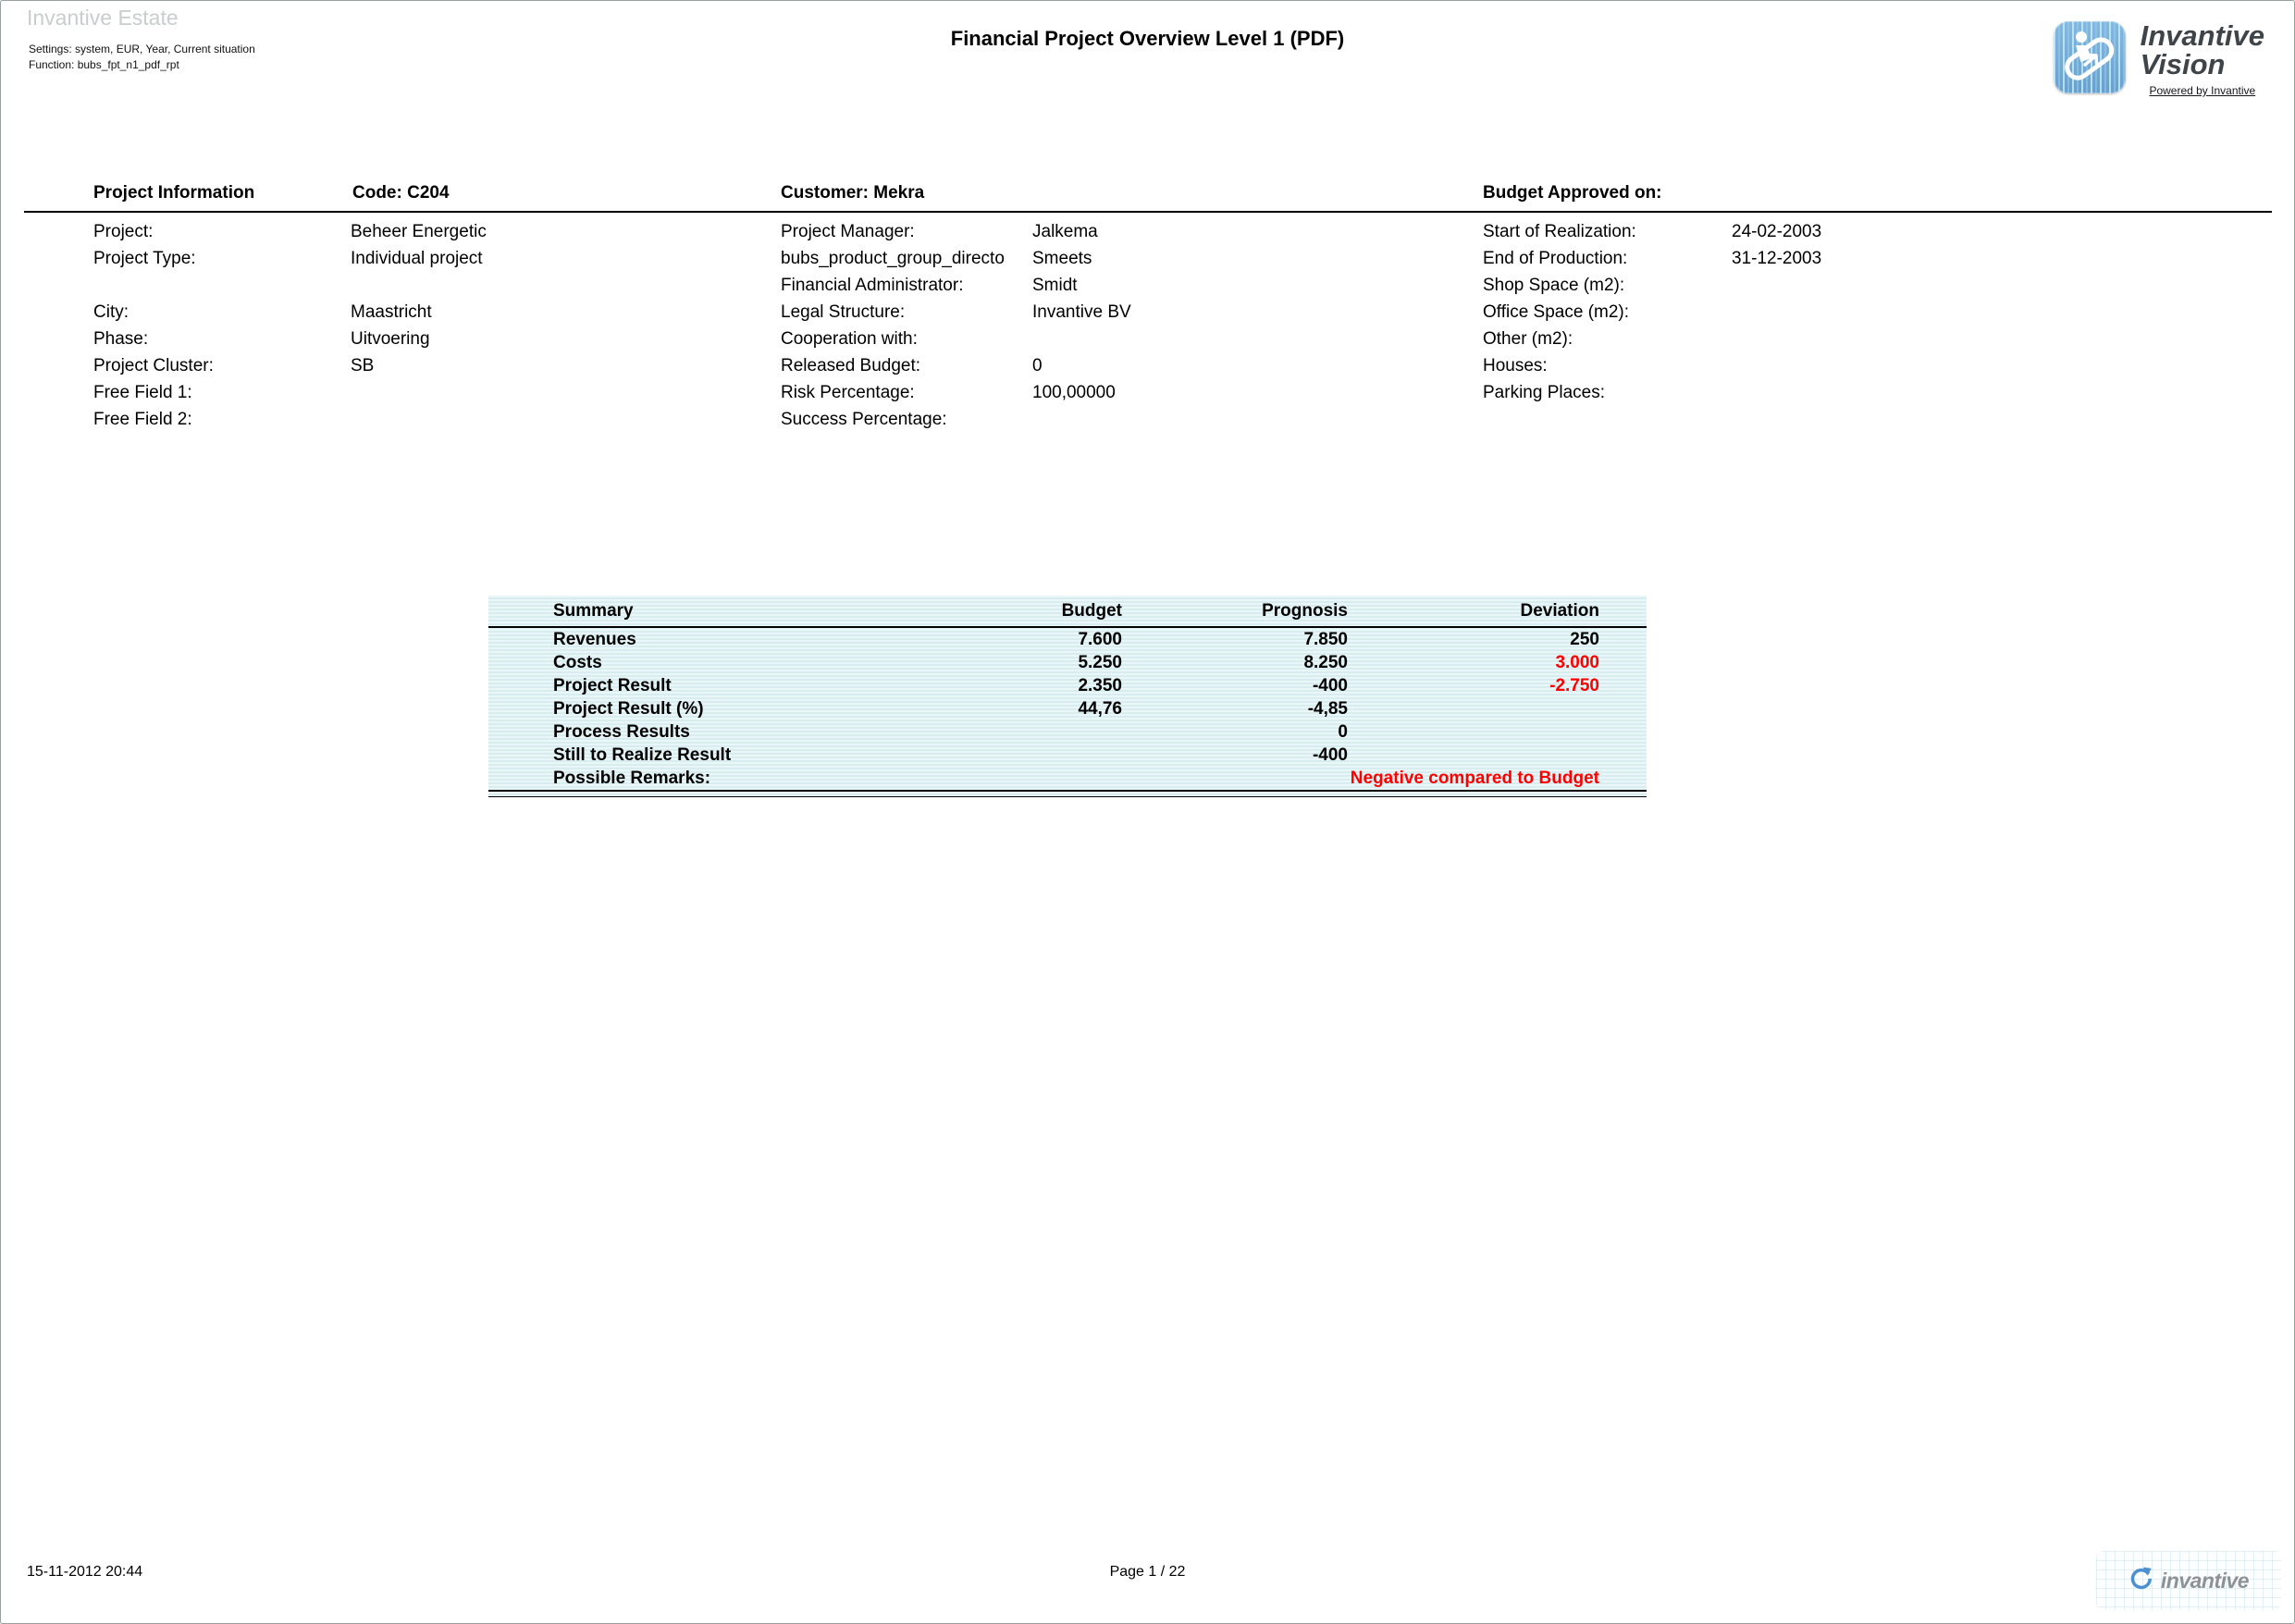  What do you see at coordinates (1055, 285) in the screenshot?
I see `info-value: Smidt` at bounding box center [1055, 285].